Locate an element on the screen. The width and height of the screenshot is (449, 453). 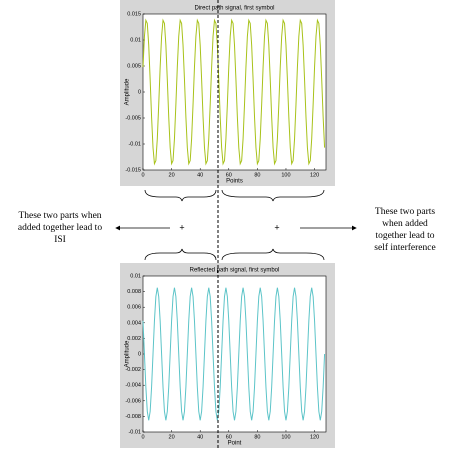
note-line: self interference is located at coordinates (404, 247).